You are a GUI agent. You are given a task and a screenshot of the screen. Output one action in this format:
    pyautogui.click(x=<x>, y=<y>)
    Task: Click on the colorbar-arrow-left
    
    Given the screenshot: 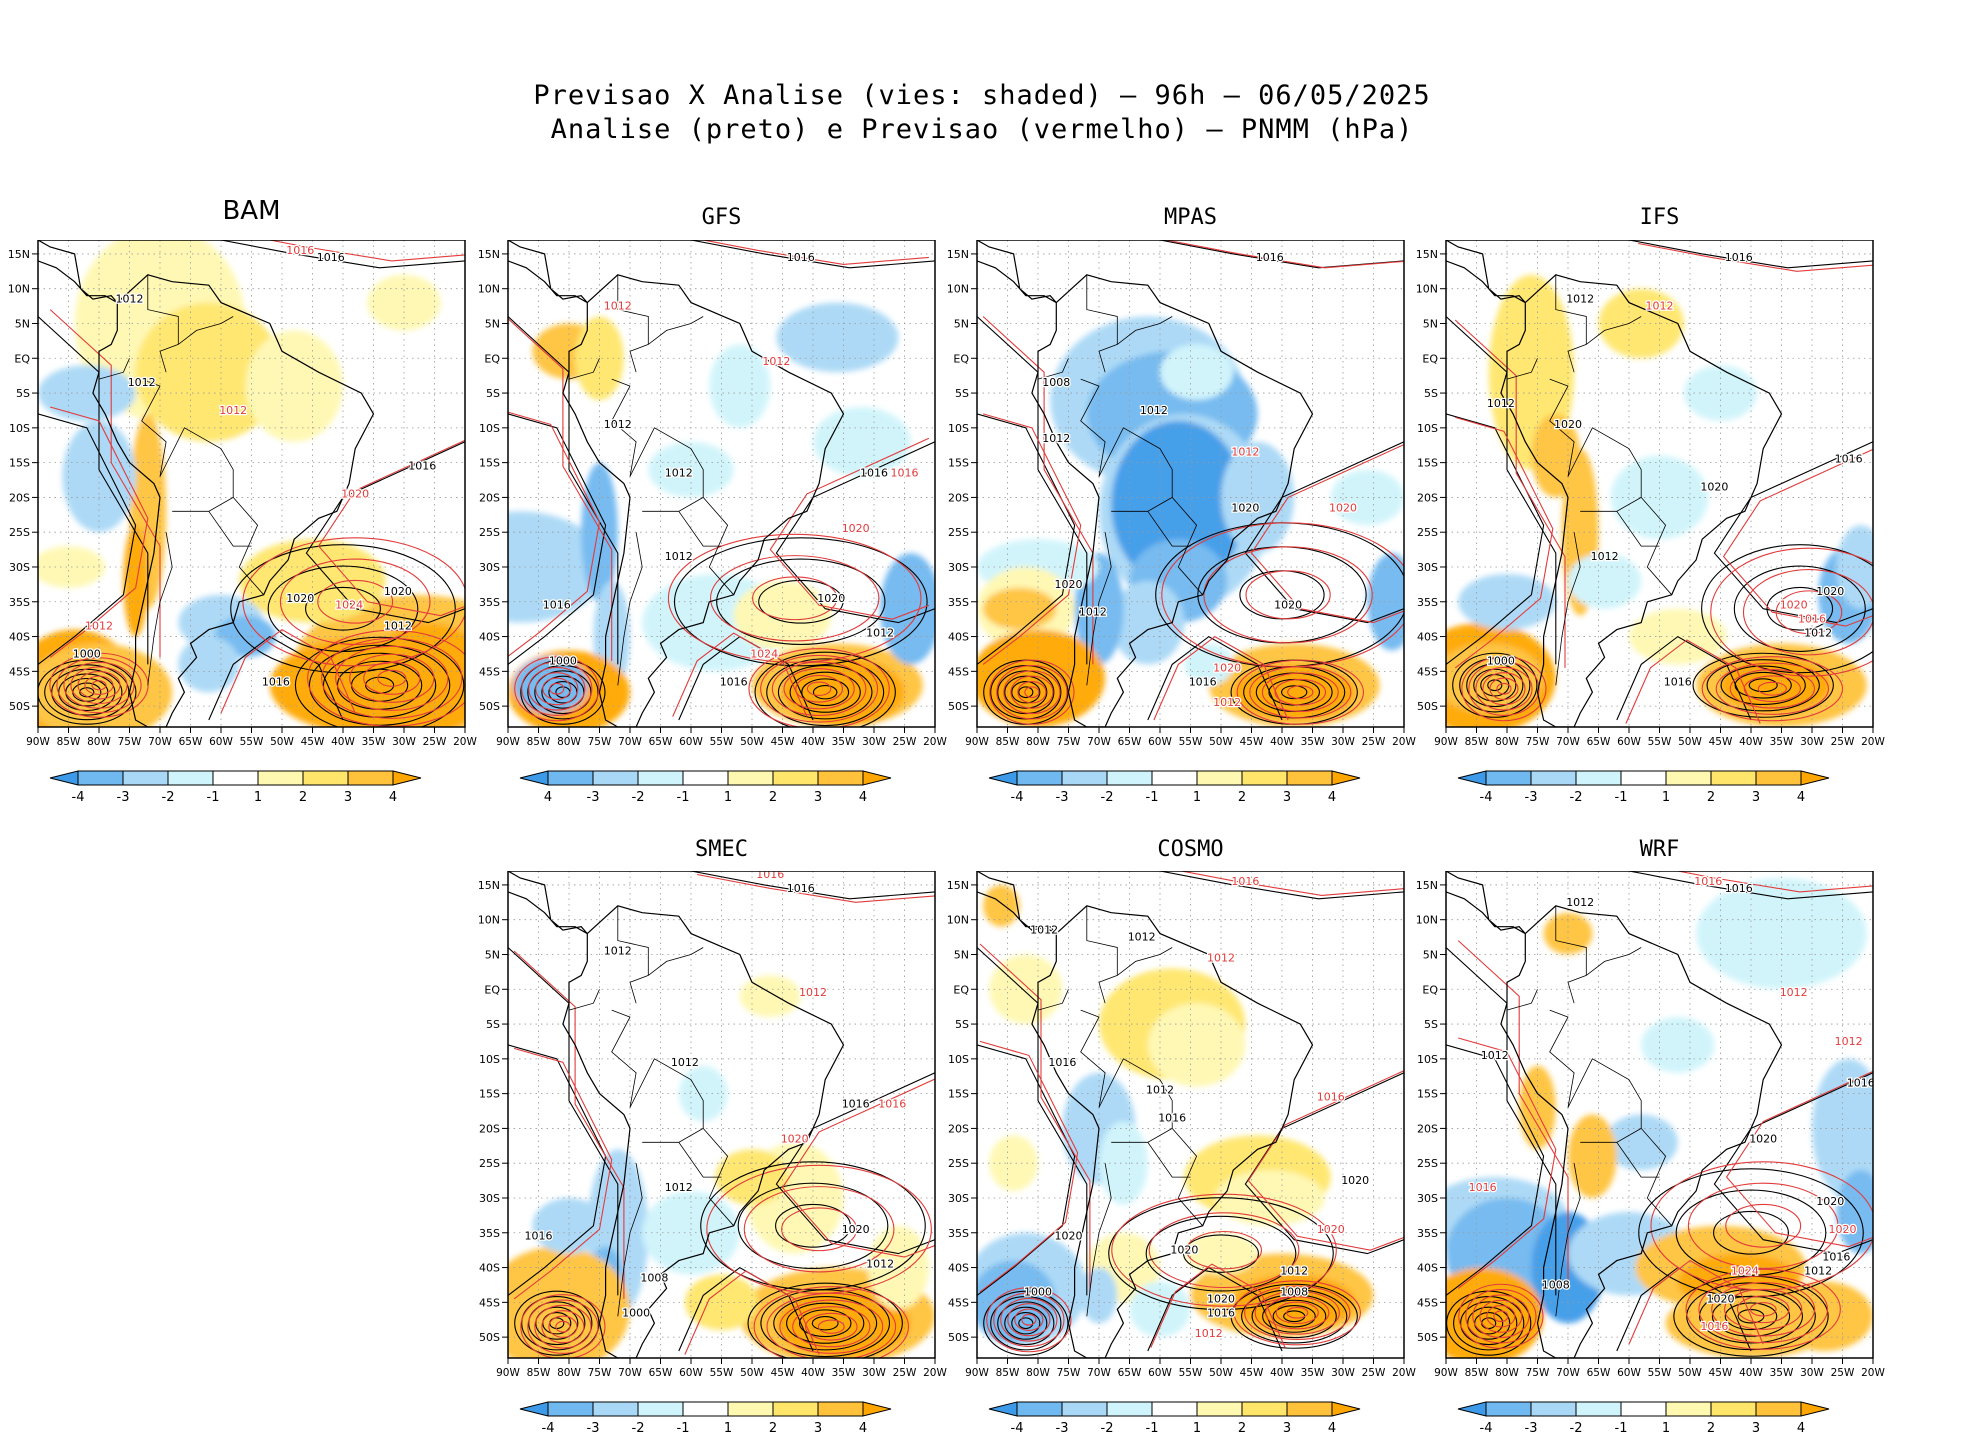 What is the action you would take?
    pyautogui.click(x=1472, y=778)
    